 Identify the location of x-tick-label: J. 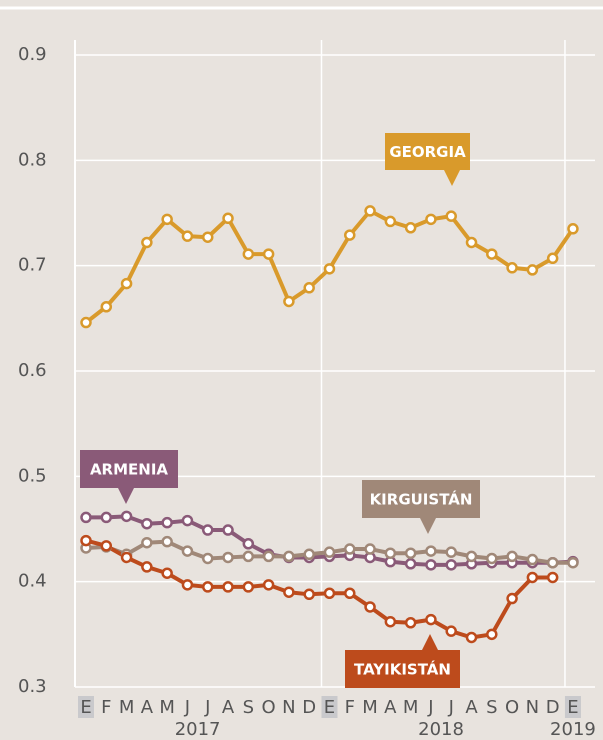
(207, 707).